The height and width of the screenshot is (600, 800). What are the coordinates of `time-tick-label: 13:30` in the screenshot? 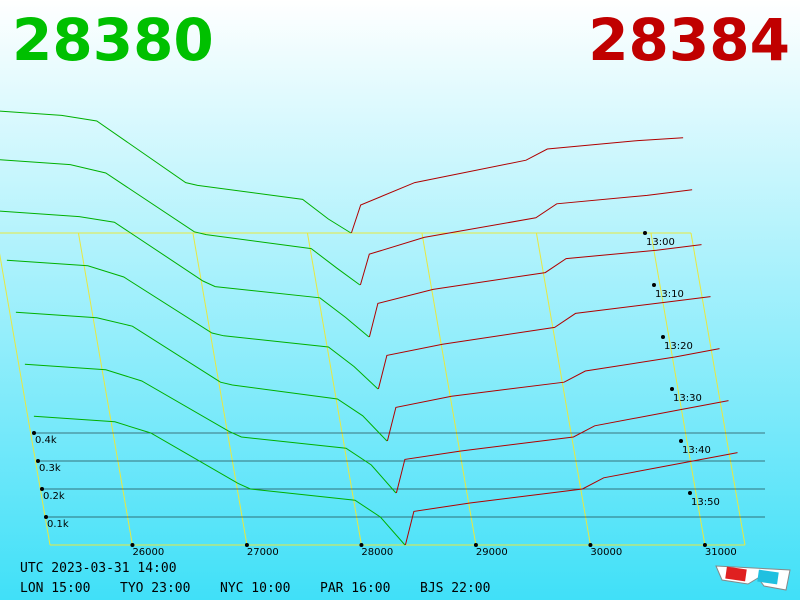 It's located at (687, 398).